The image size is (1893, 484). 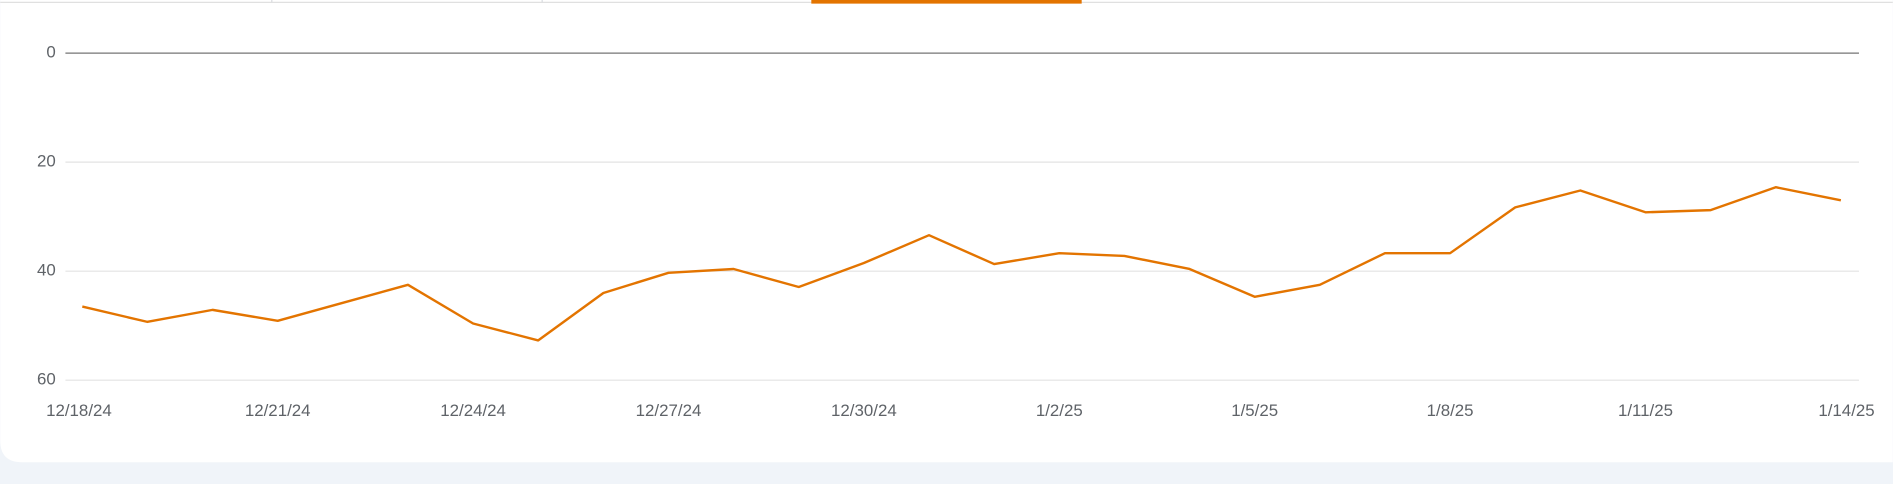 I want to click on x-tick-label: 12/21/24, so click(x=278, y=410).